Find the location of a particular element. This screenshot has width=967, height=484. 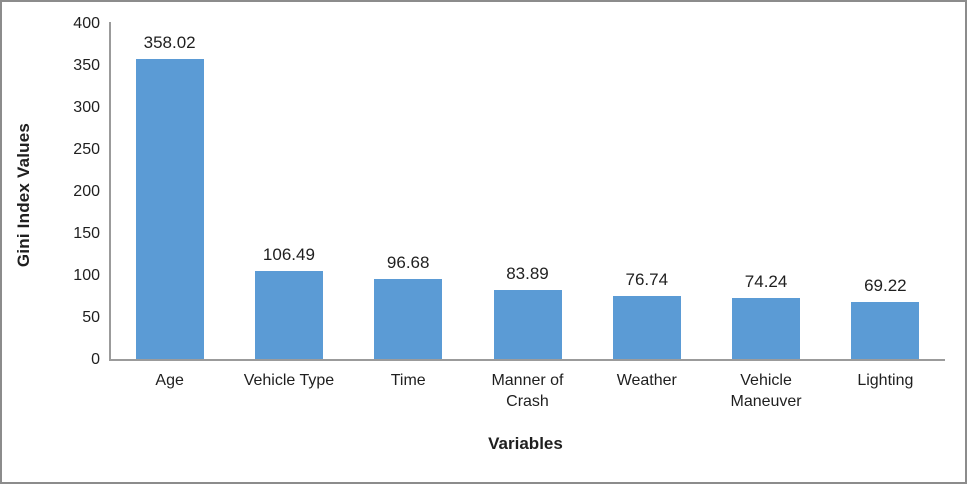

bar-value-label: 83.89 is located at coordinates (527, 273).